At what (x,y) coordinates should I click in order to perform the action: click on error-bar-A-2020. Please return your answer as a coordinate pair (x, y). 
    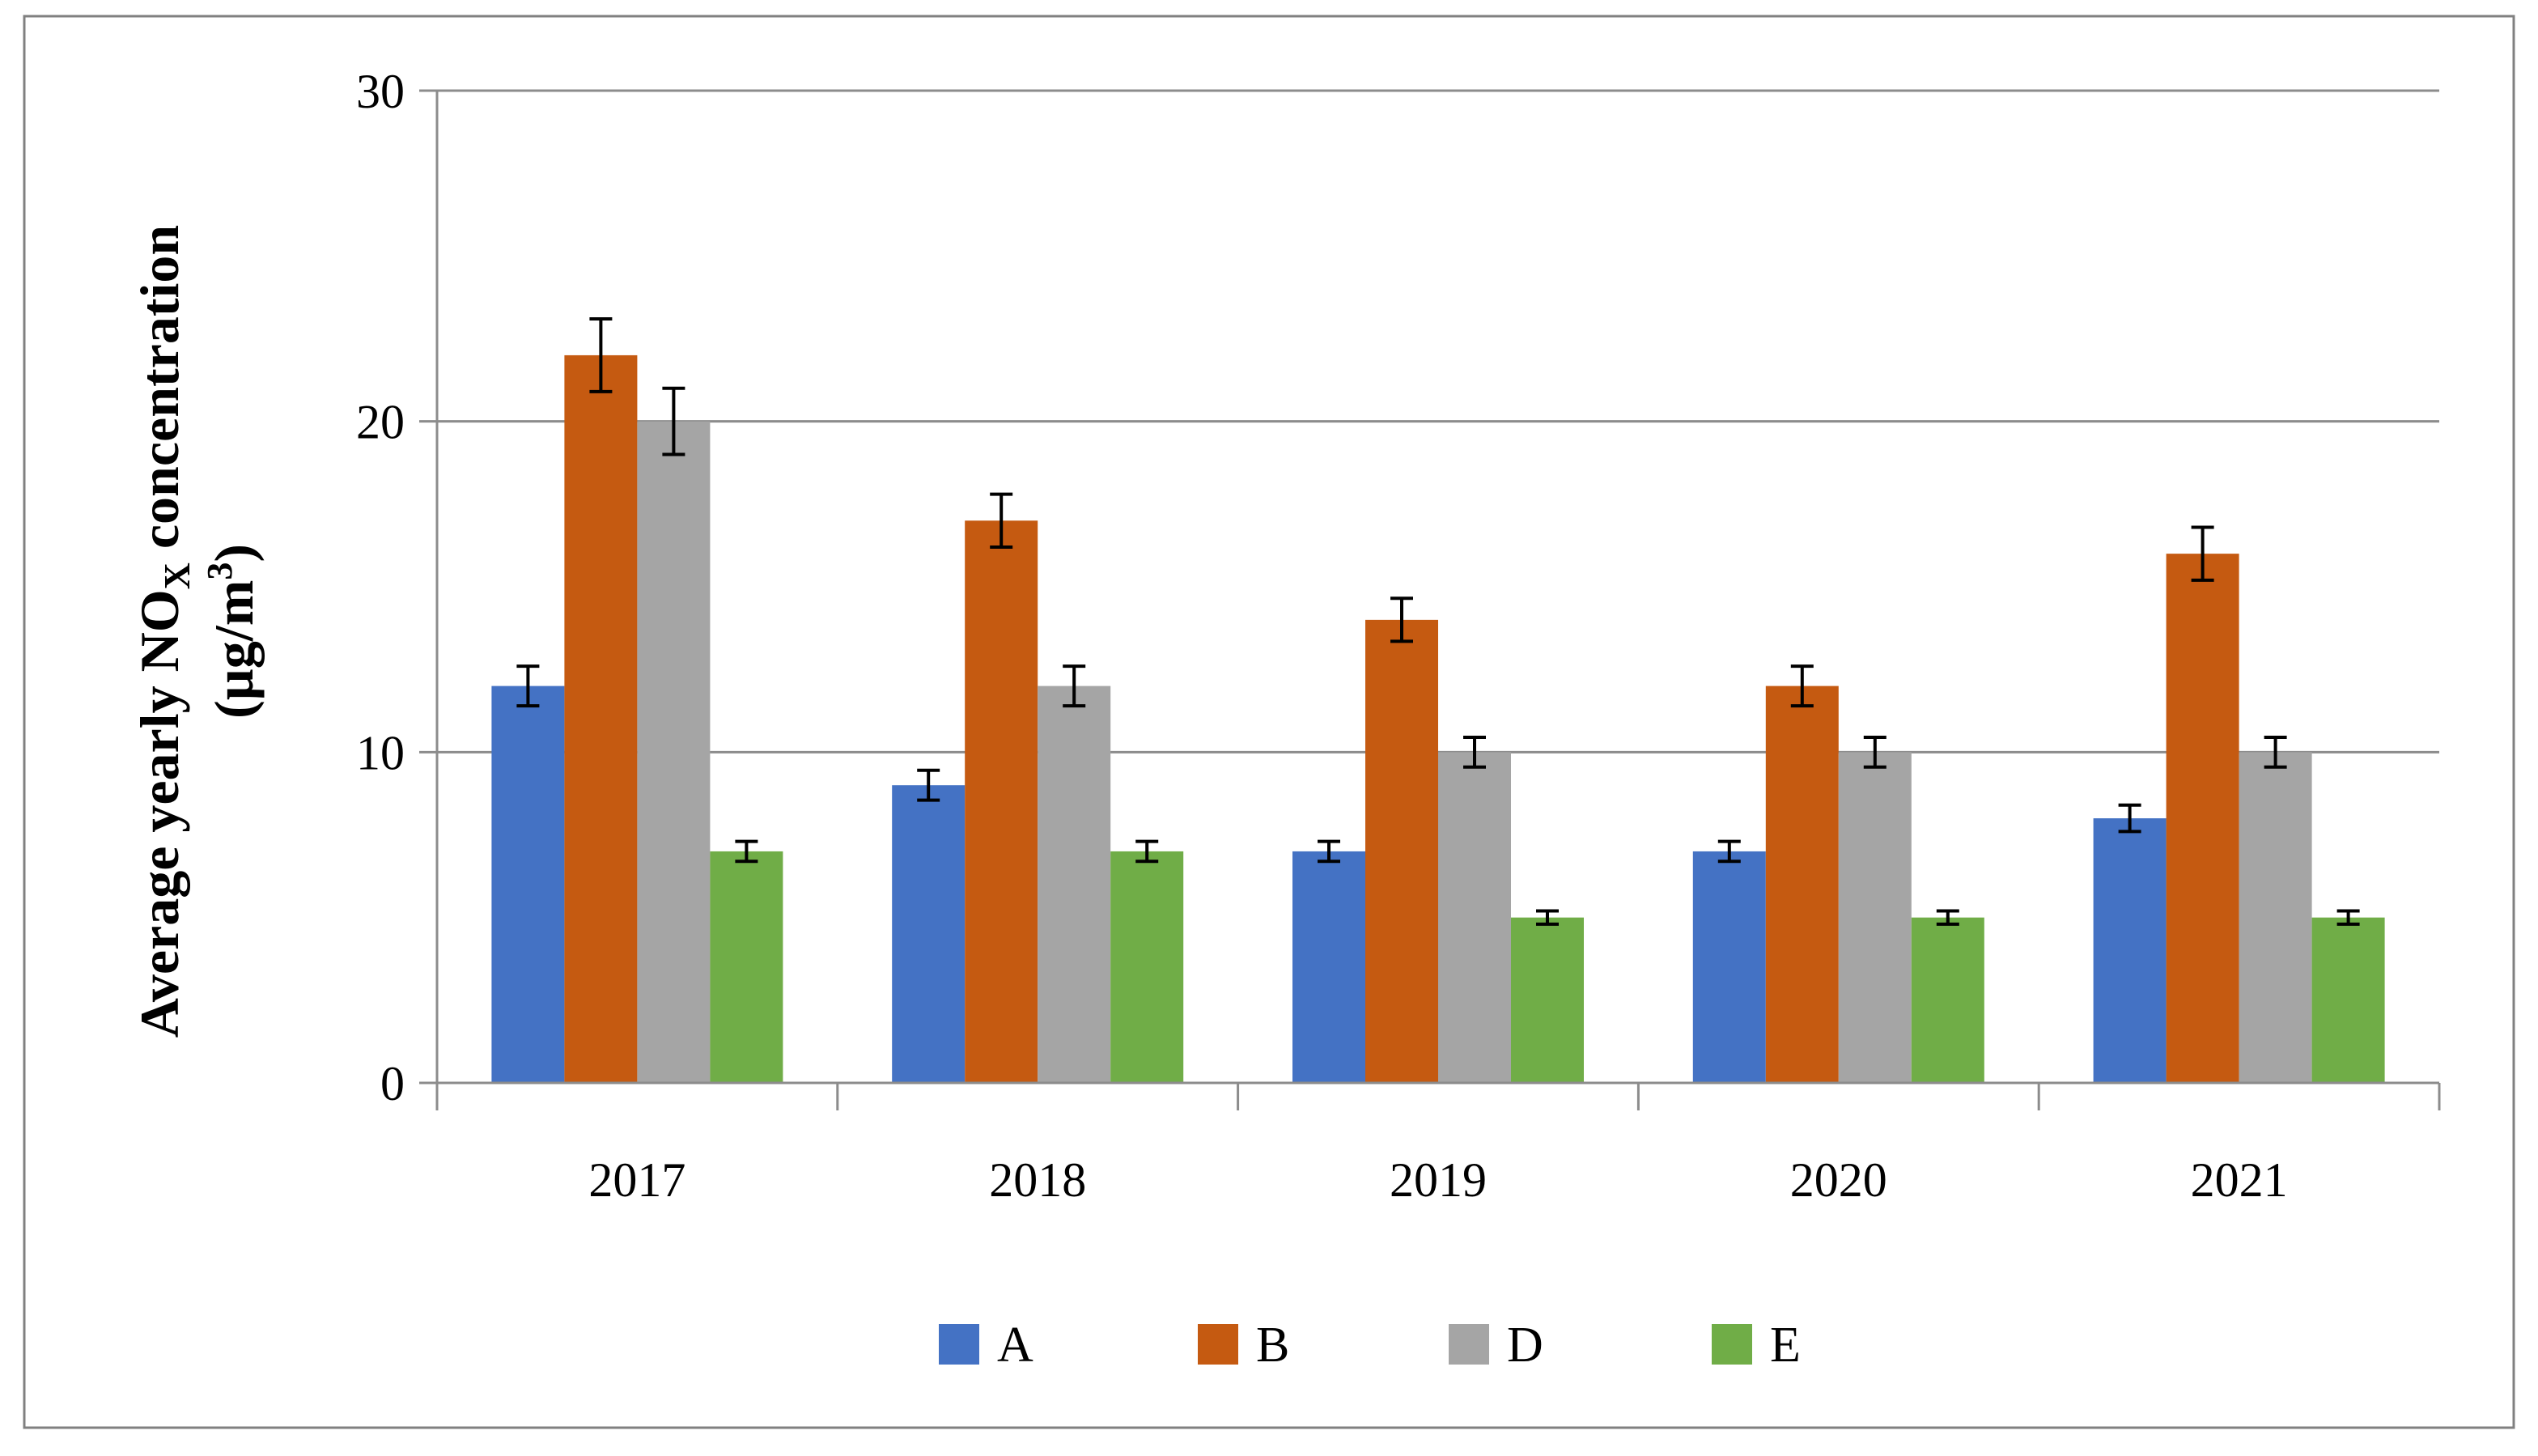
    Looking at the image, I should click on (1729, 851).